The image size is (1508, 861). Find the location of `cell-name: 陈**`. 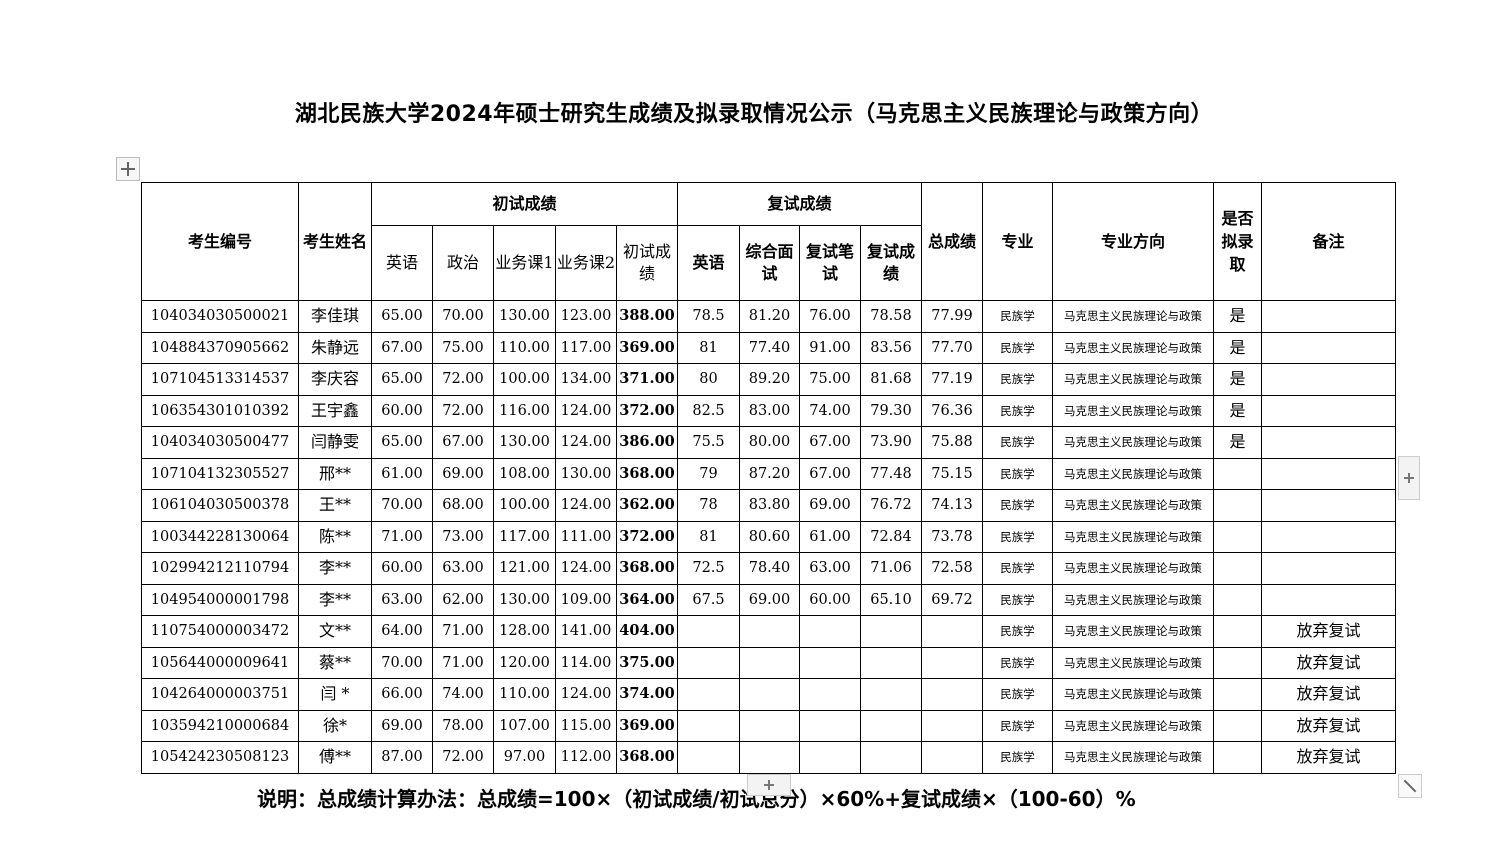

cell-name: 陈** is located at coordinates (335, 536).